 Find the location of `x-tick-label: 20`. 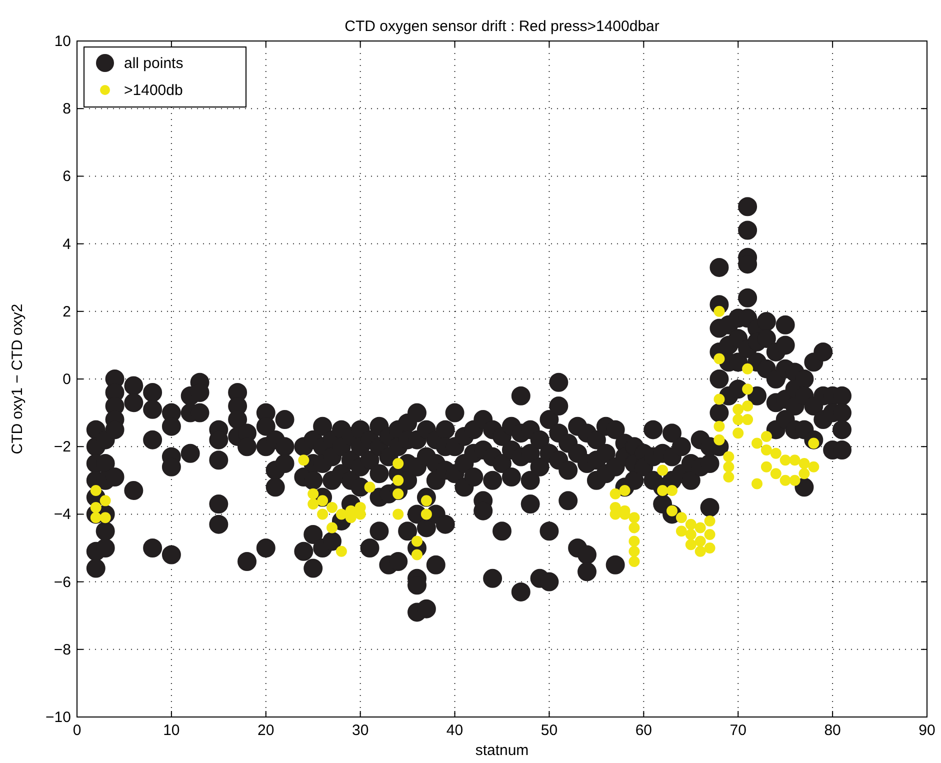

x-tick-label: 20 is located at coordinates (266, 730).